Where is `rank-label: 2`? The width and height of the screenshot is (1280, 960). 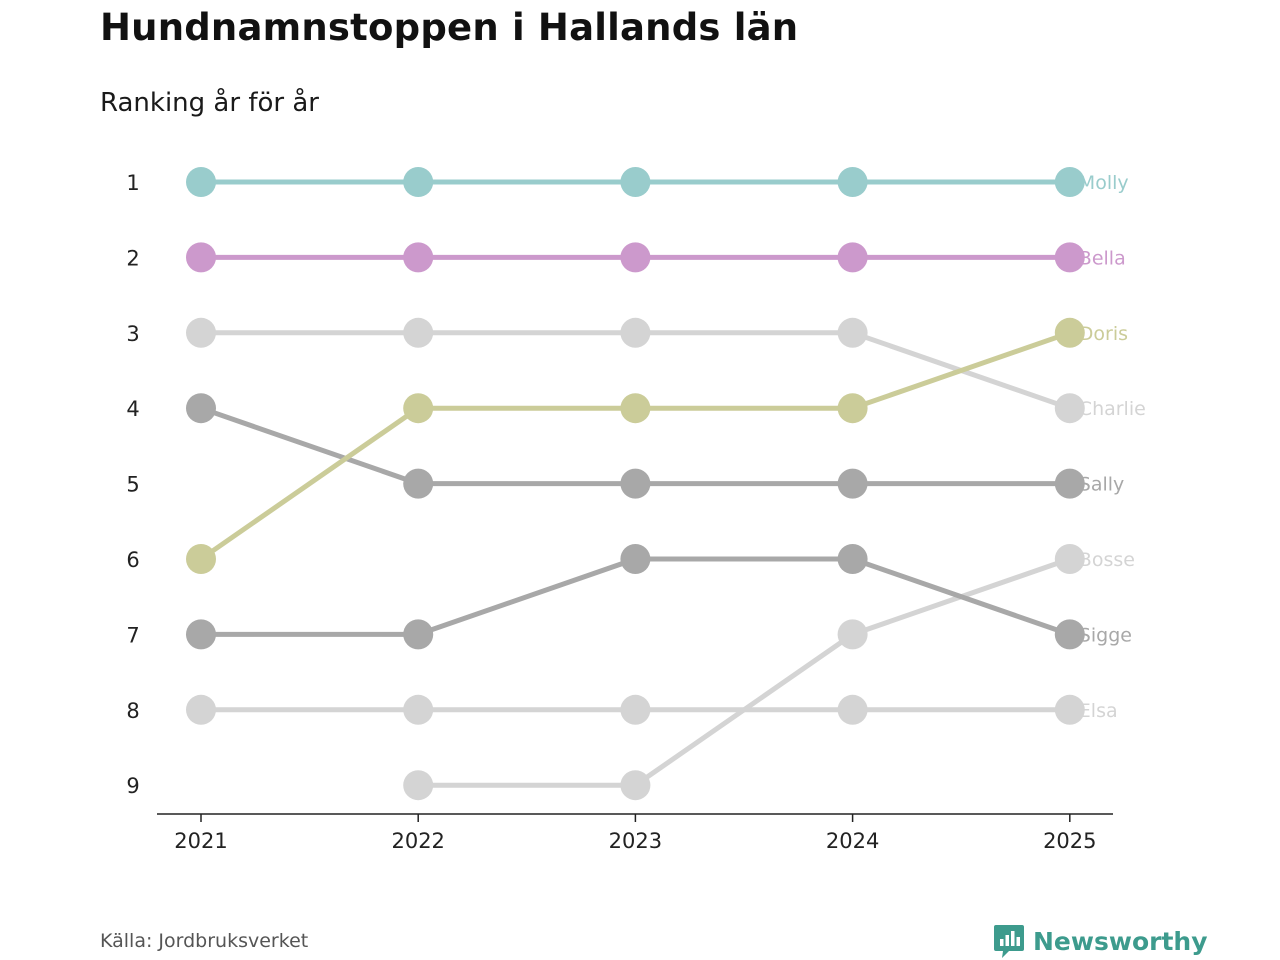
rank-label: 2 is located at coordinates (132, 258).